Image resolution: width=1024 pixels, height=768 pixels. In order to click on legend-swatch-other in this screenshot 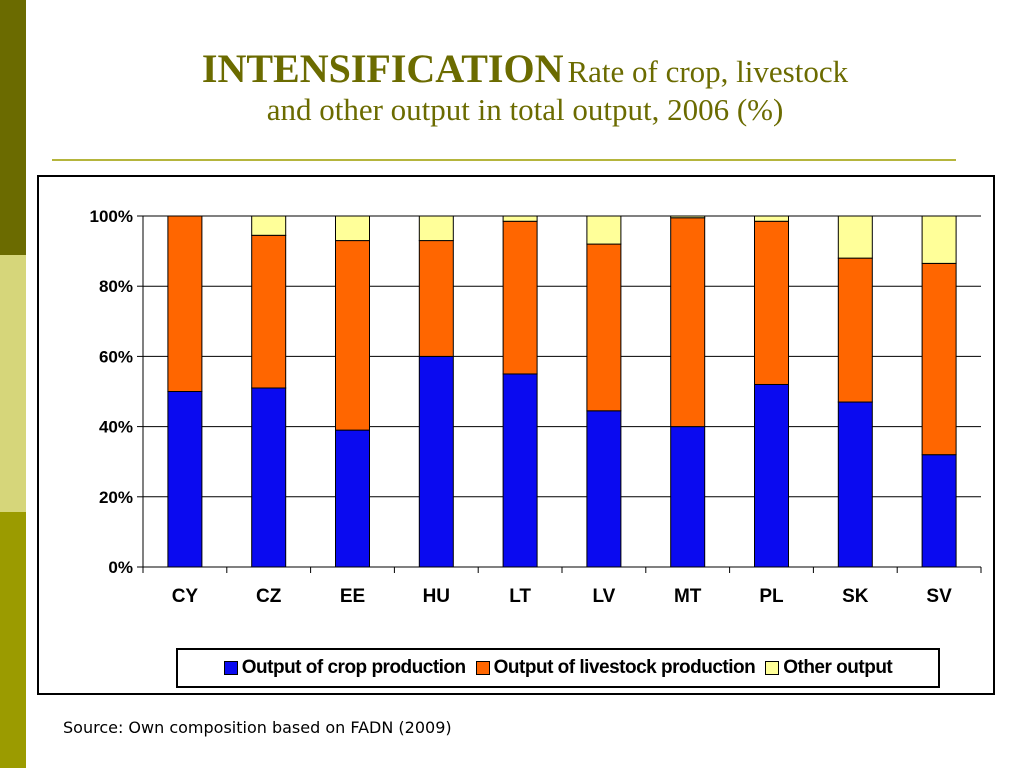, I will do `click(772, 668)`.